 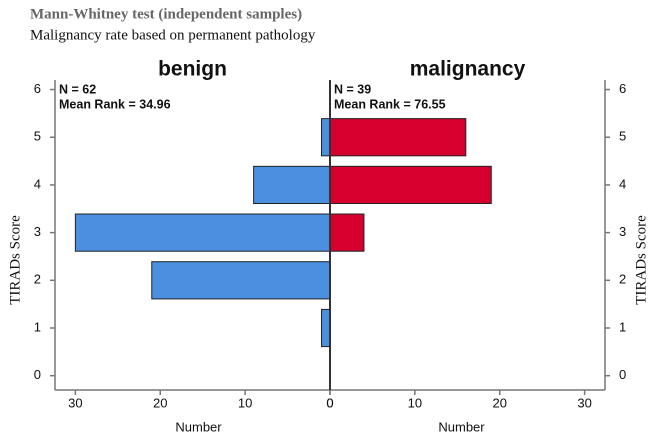 I want to click on x-tick-label: 0, so click(x=329, y=402).